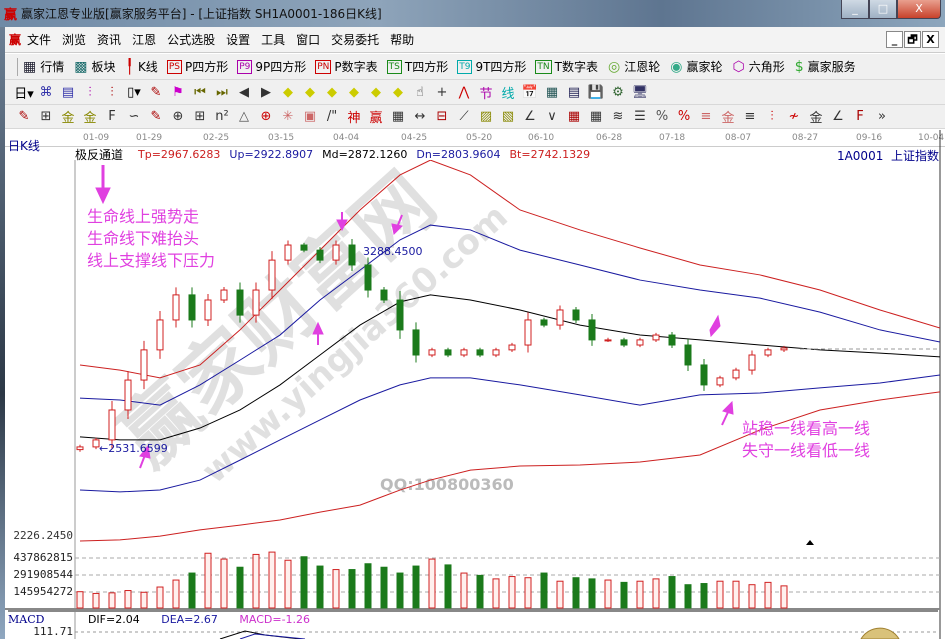 The width and height of the screenshot is (945, 639). Describe the element at coordinates (134, 116) in the screenshot. I see `toolbar-tool-icon: ∽` at that location.